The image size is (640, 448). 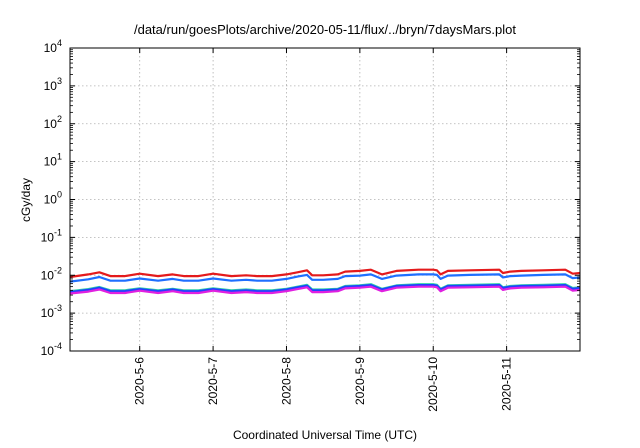 What do you see at coordinates (325, 435) in the screenshot?
I see `x-axis-label: Coordinated Universal Time (UTC)` at bounding box center [325, 435].